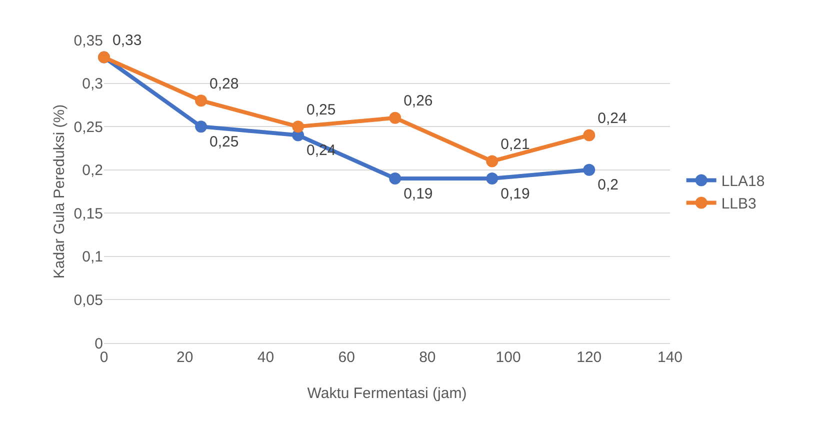 The image size is (831, 424). What do you see at coordinates (515, 144) in the screenshot?
I see `data-label: 0,21` at bounding box center [515, 144].